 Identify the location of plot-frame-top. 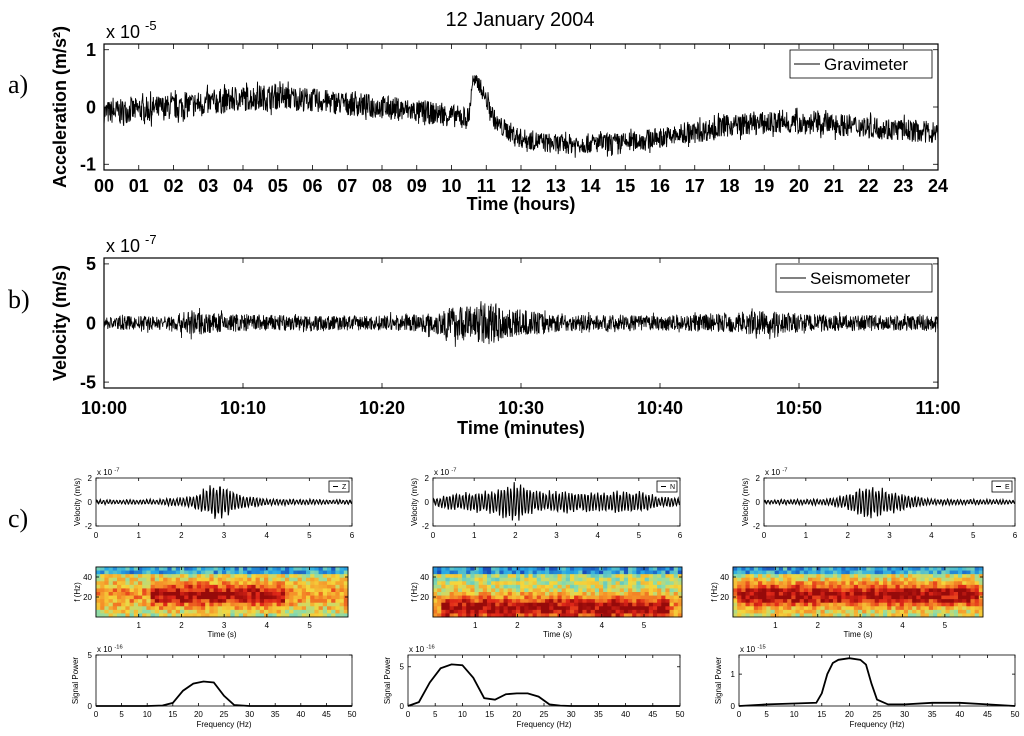
(858, 592).